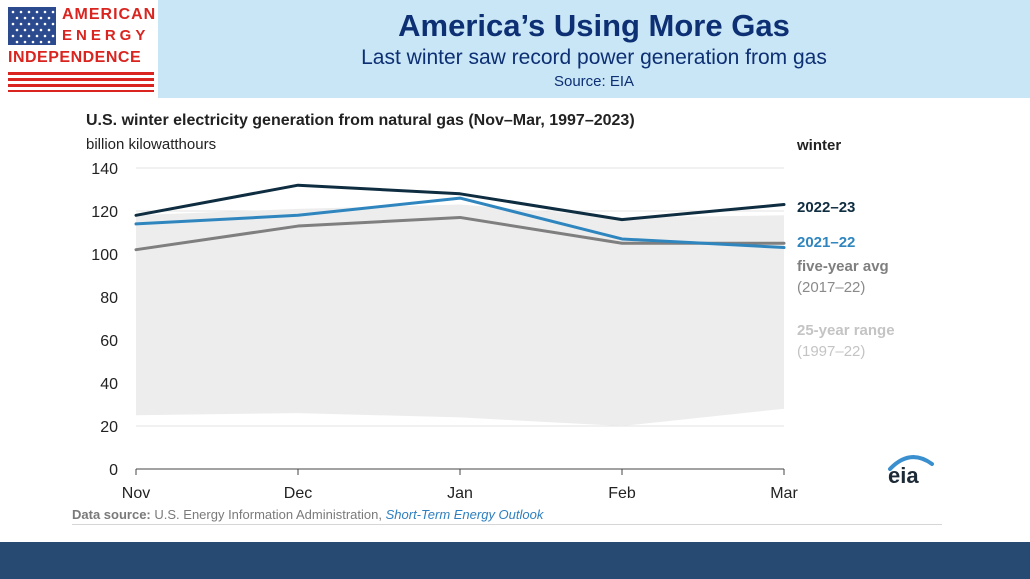 Image resolution: width=1030 pixels, height=579 pixels. What do you see at coordinates (106, 35) in the screenshot?
I see `logo-text-energy: ENERGY` at bounding box center [106, 35].